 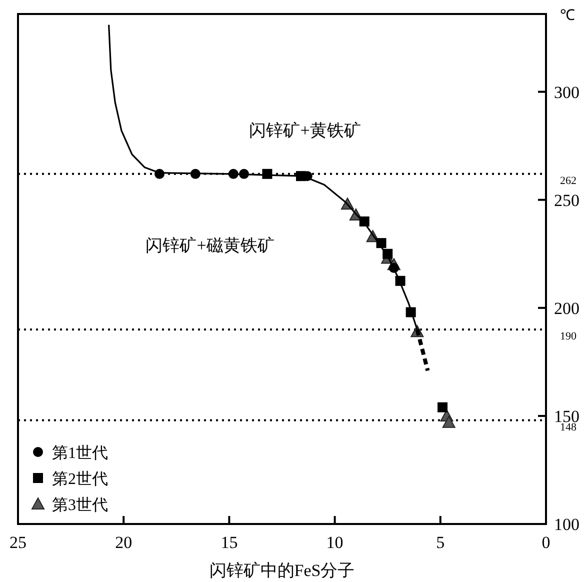 What do you see at coordinates (210, 245) in the screenshot?
I see `annotation: 闪锌矿+磁黄铁矿` at bounding box center [210, 245].